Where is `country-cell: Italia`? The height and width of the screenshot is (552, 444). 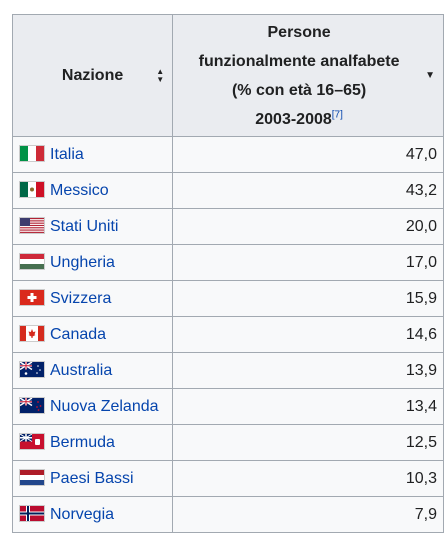 country-cell: Italia is located at coordinates (92, 154).